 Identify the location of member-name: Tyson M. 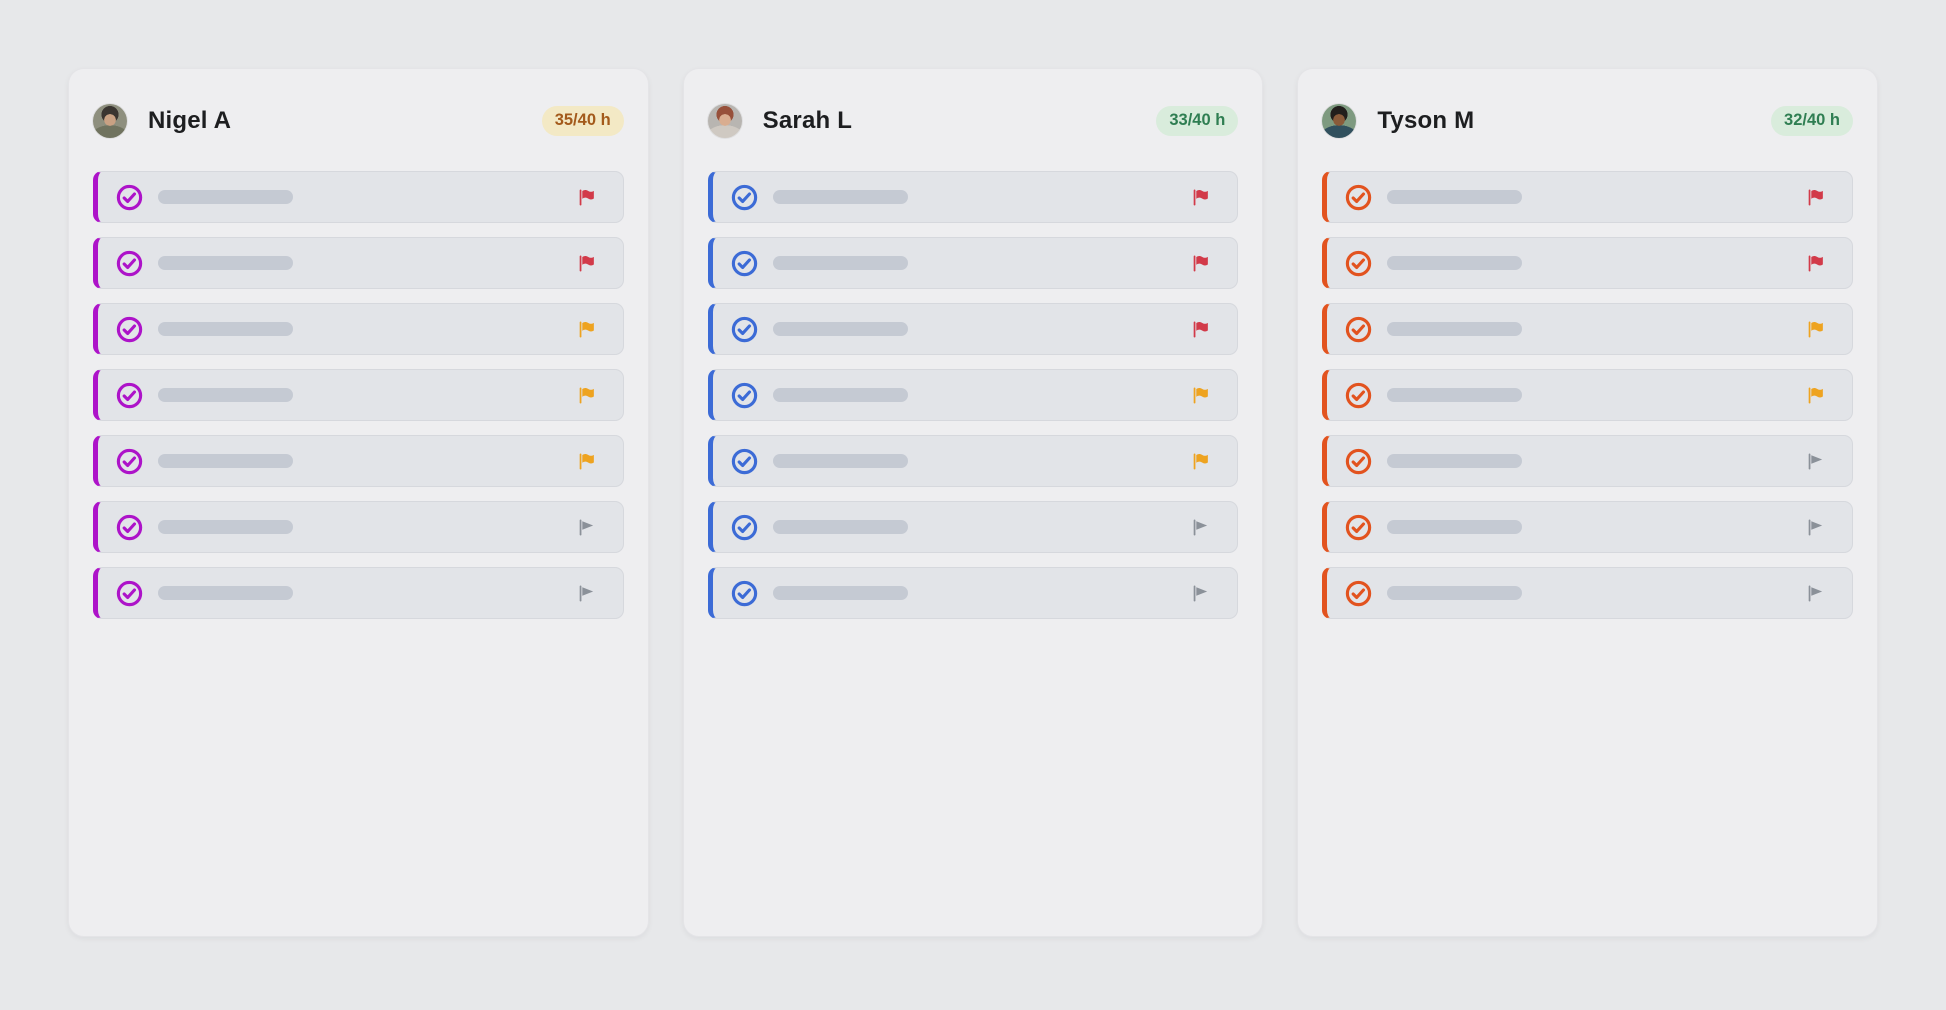
(1426, 120).